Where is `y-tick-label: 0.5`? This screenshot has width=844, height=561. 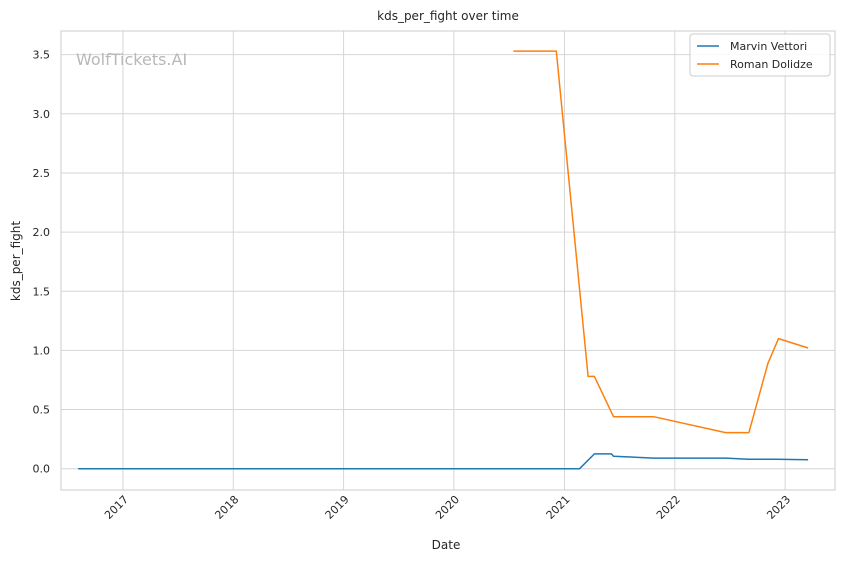
y-tick-label: 0.5 is located at coordinates (42, 410).